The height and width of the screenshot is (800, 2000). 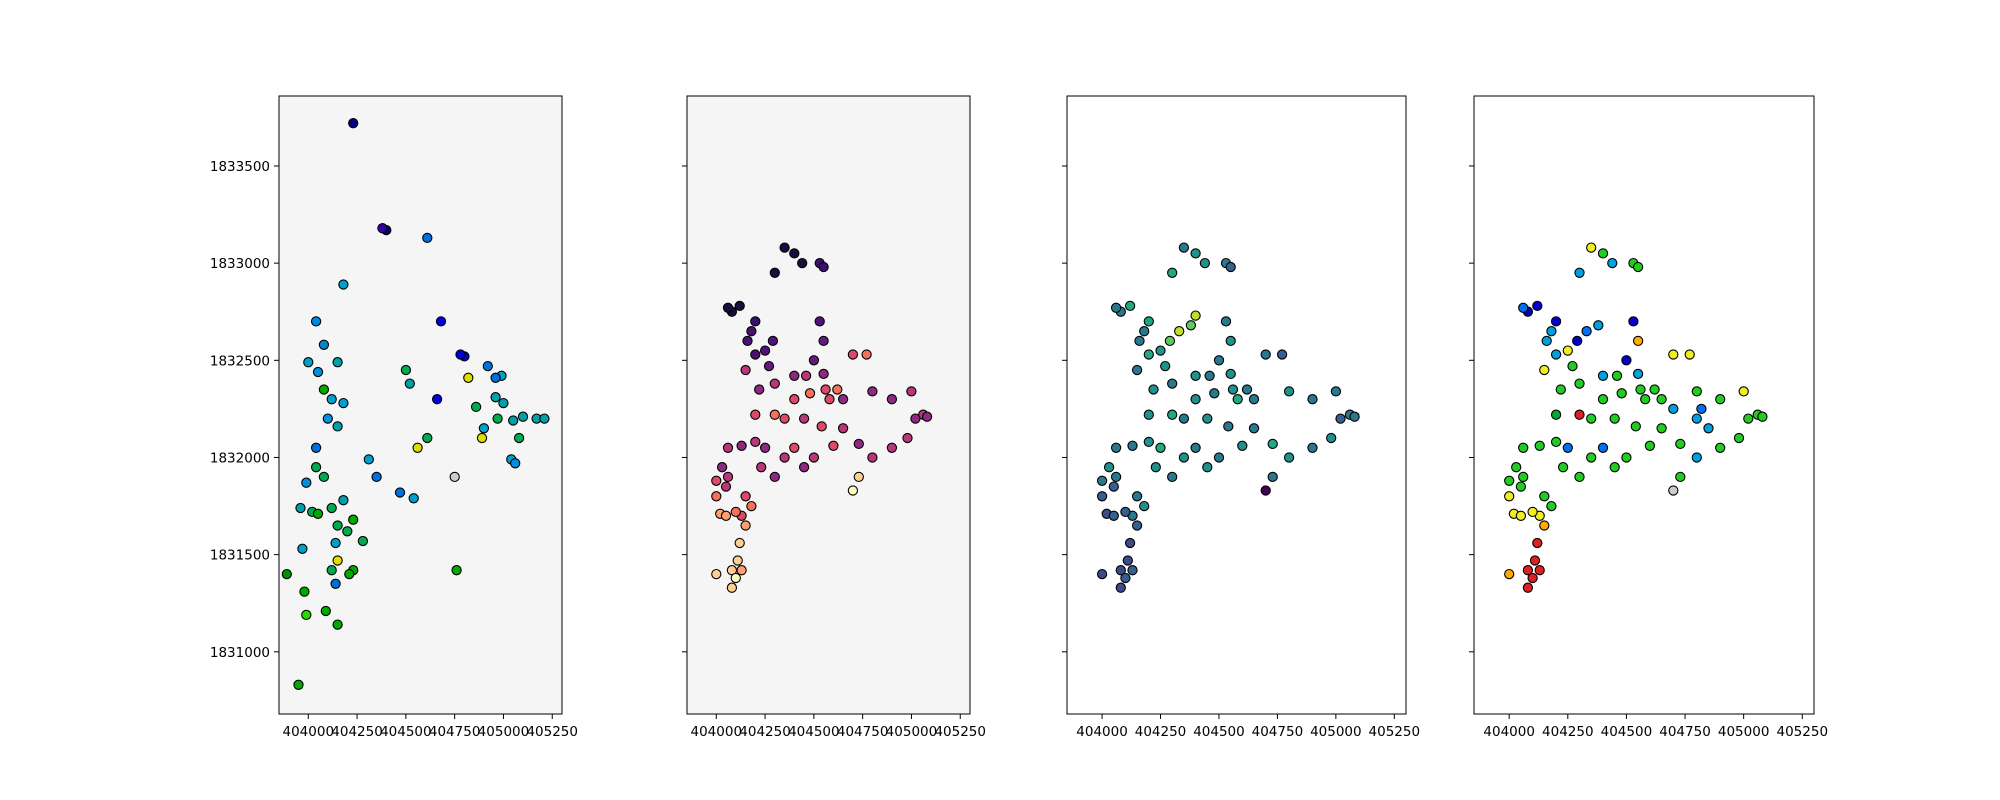 What do you see at coordinates (765, 732) in the screenshot?
I see `x-tick-label: 404250` at bounding box center [765, 732].